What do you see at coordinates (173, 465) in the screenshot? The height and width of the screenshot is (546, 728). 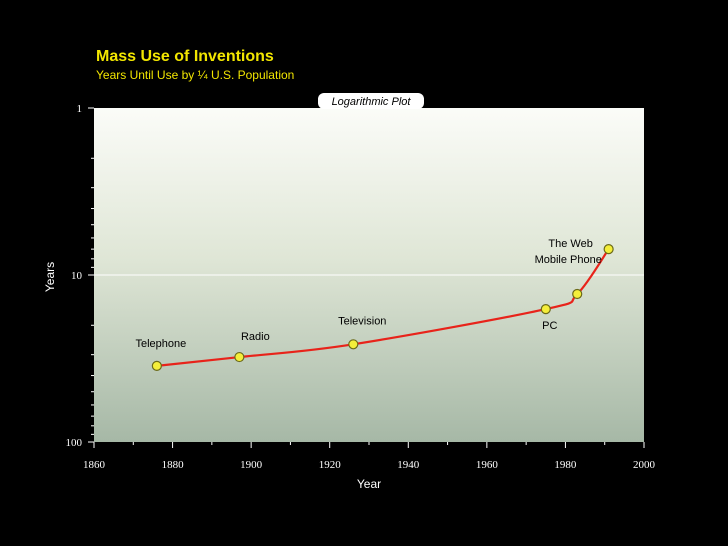 I see `x-tick-label: 1880` at bounding box center [173, 465].